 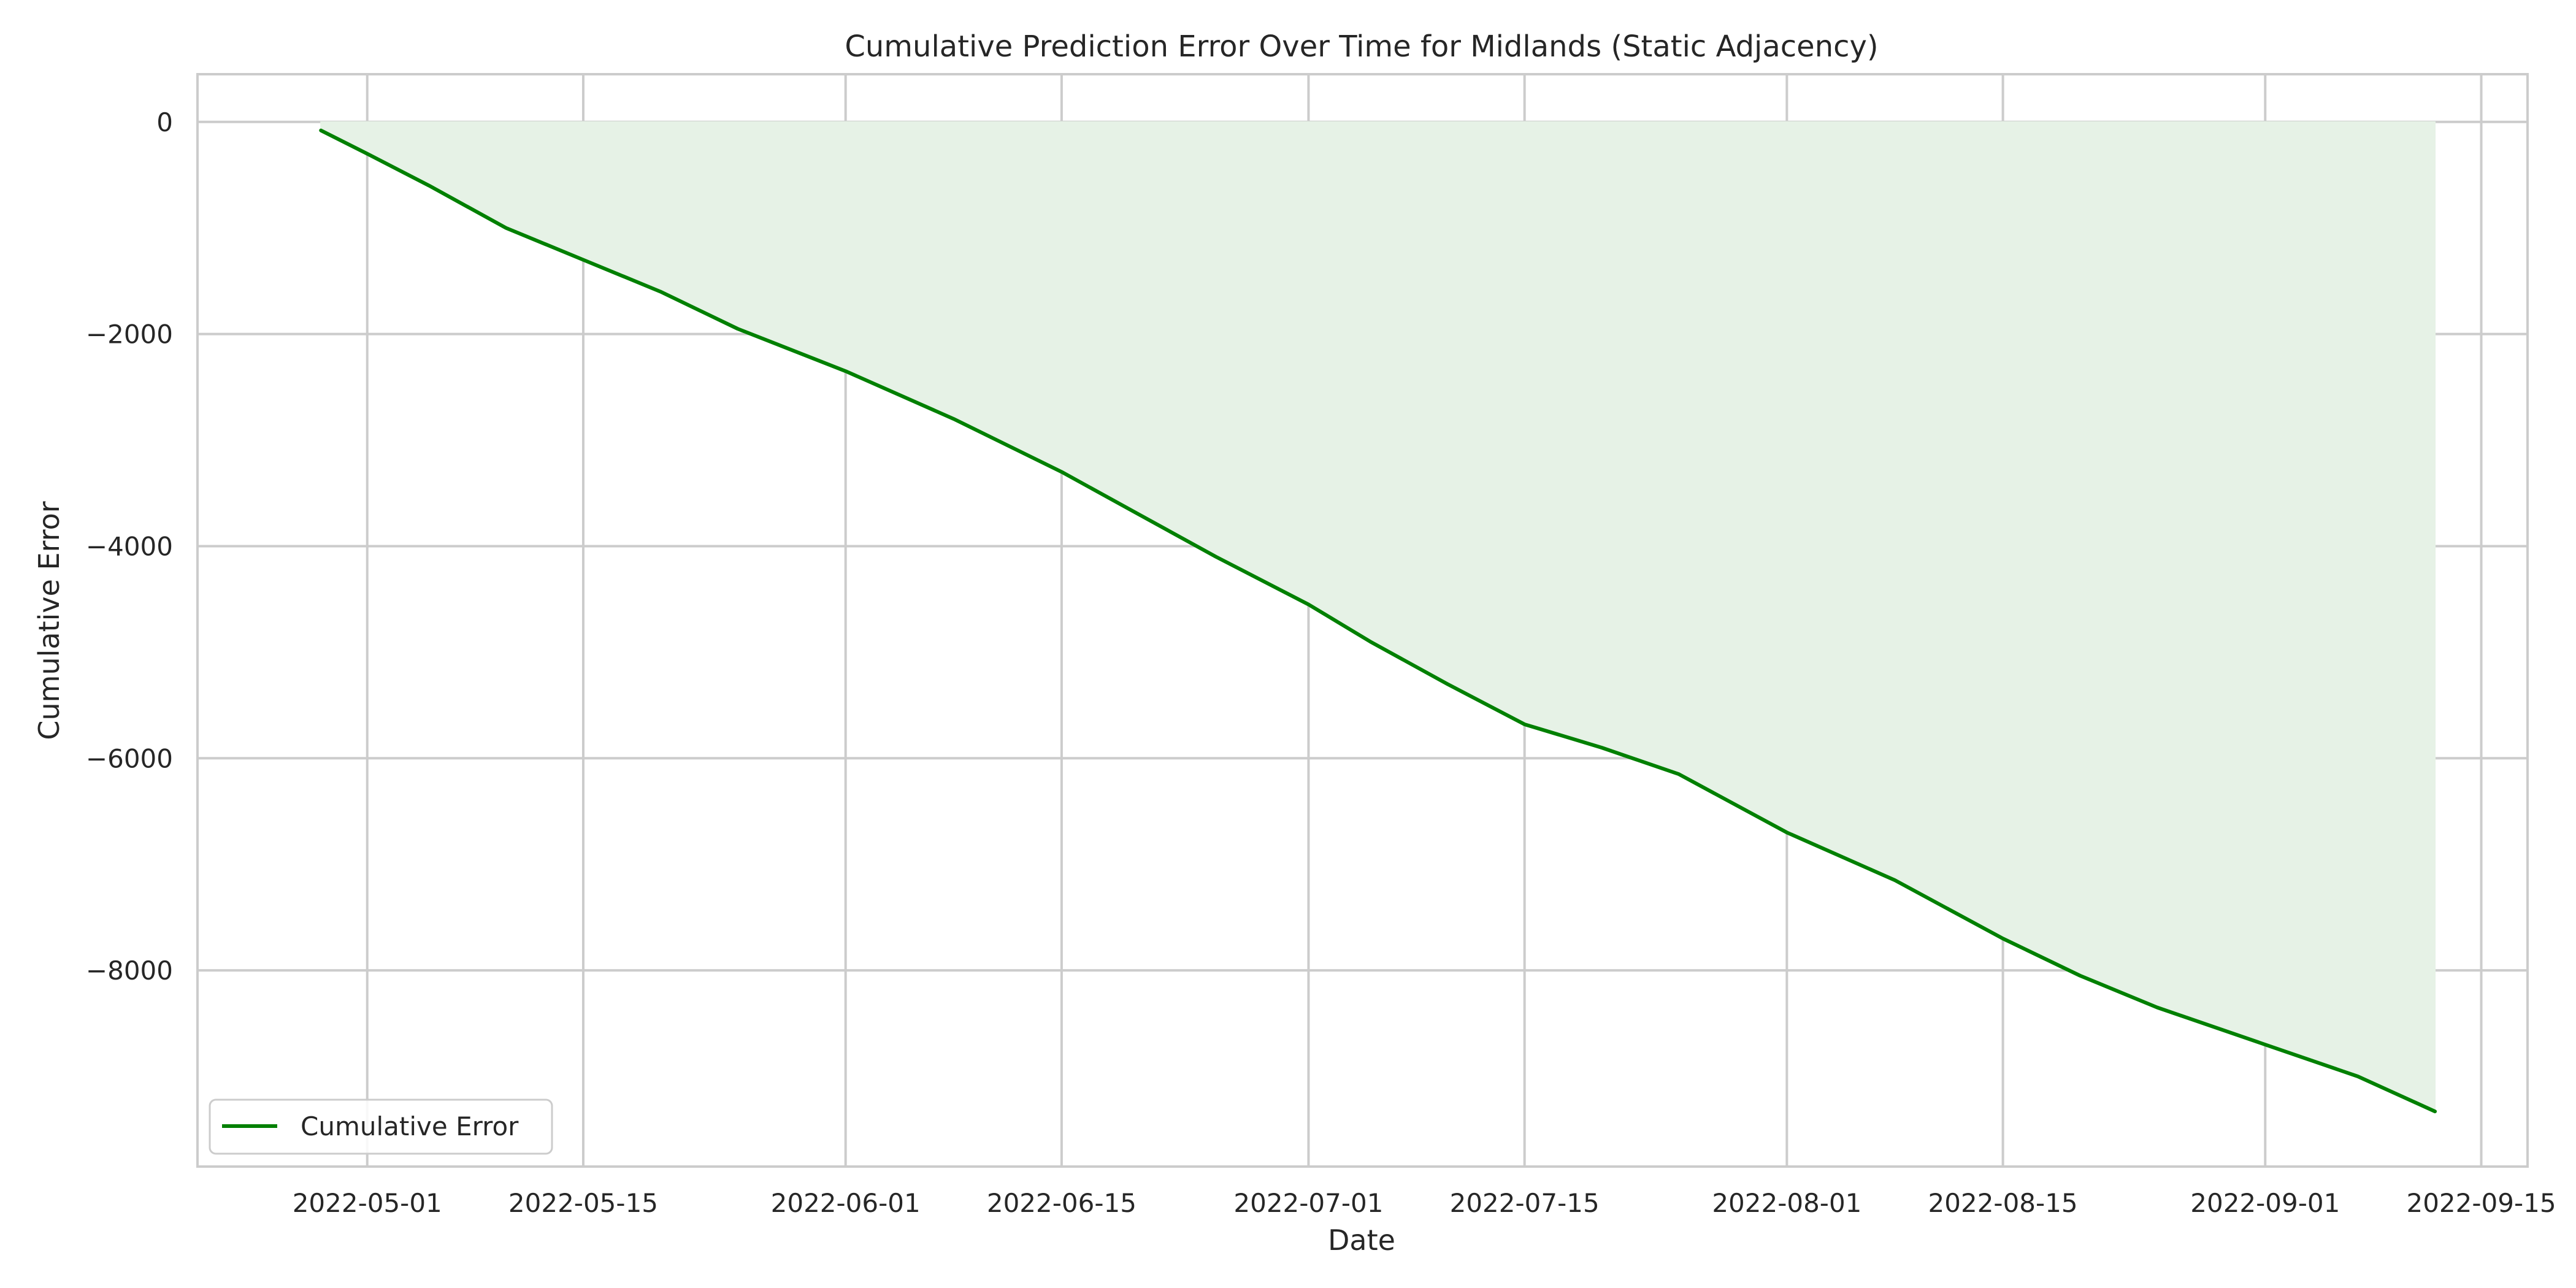 I want to click on x-tick-label: 2022-05-01, so click(x=367, y=1203).